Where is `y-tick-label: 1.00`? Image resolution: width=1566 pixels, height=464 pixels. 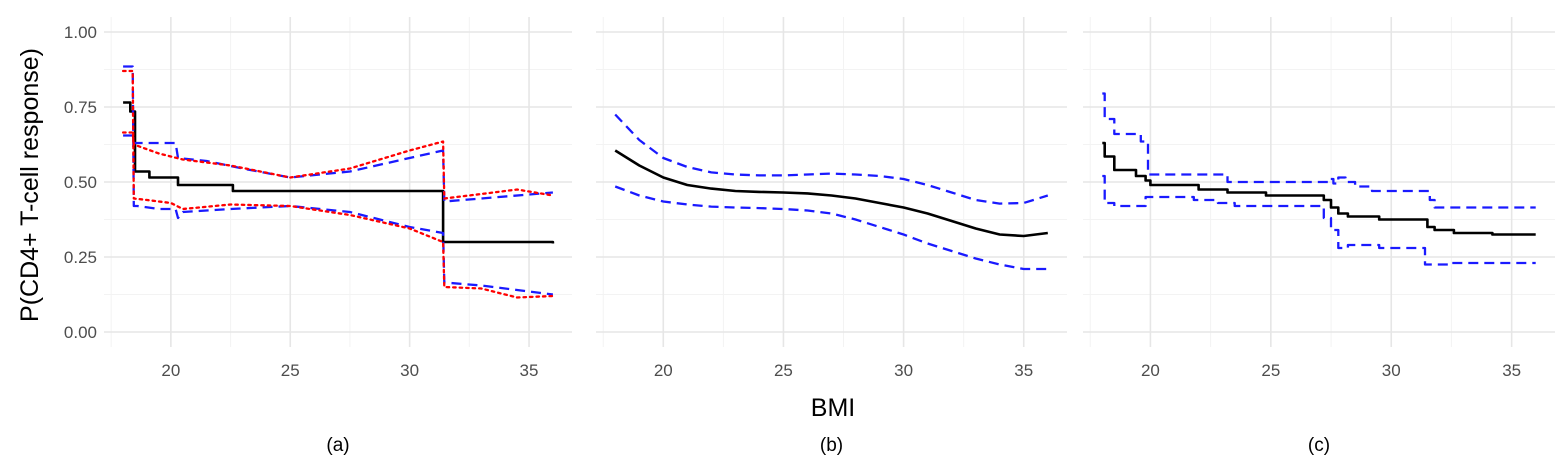
y-tick-label: 1.00 is located at coordinates (80, 32).